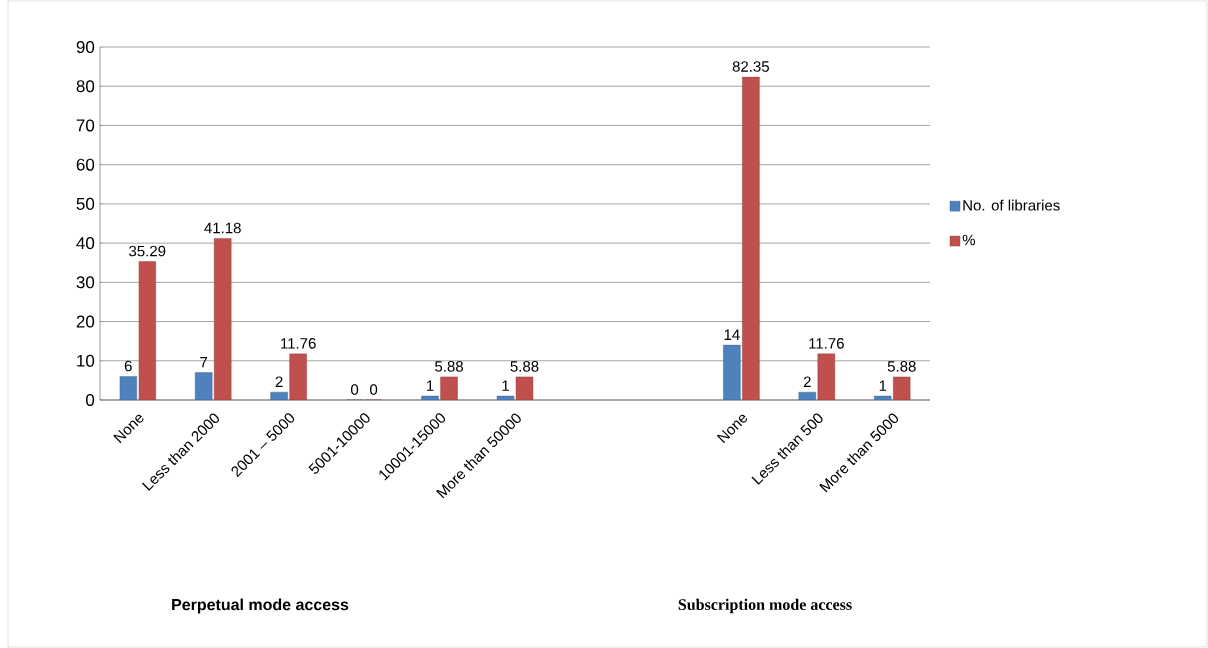 This screenshot has width=1208, height=648. Describe the element at coordinates (732, 334) in the screenshot. I see `data-label: 14` at that location.